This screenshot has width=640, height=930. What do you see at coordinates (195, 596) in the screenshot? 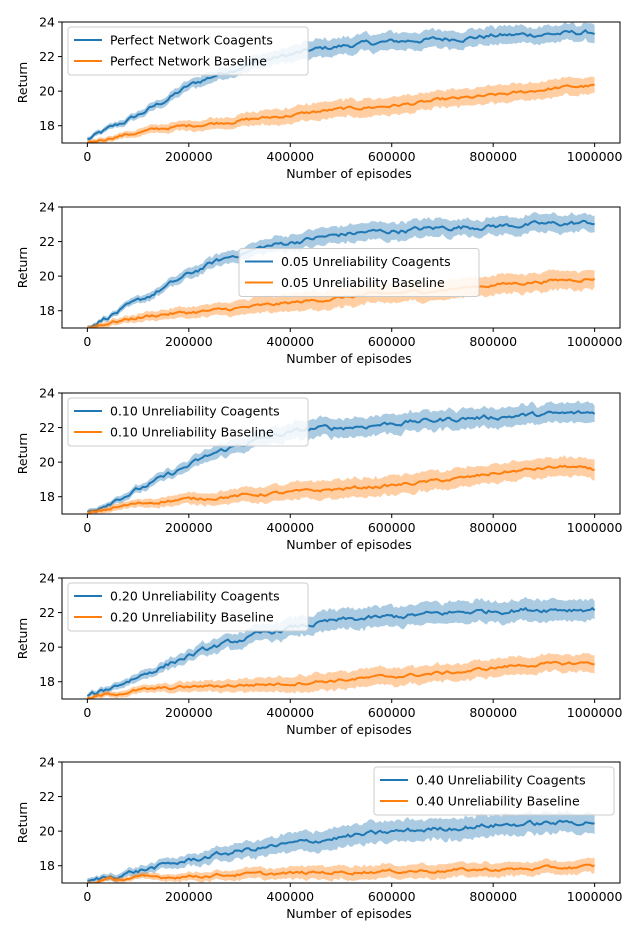
I see `legend-label-coagents: 0.20 Unreliability Coagents` at bounding box center [195, 596].